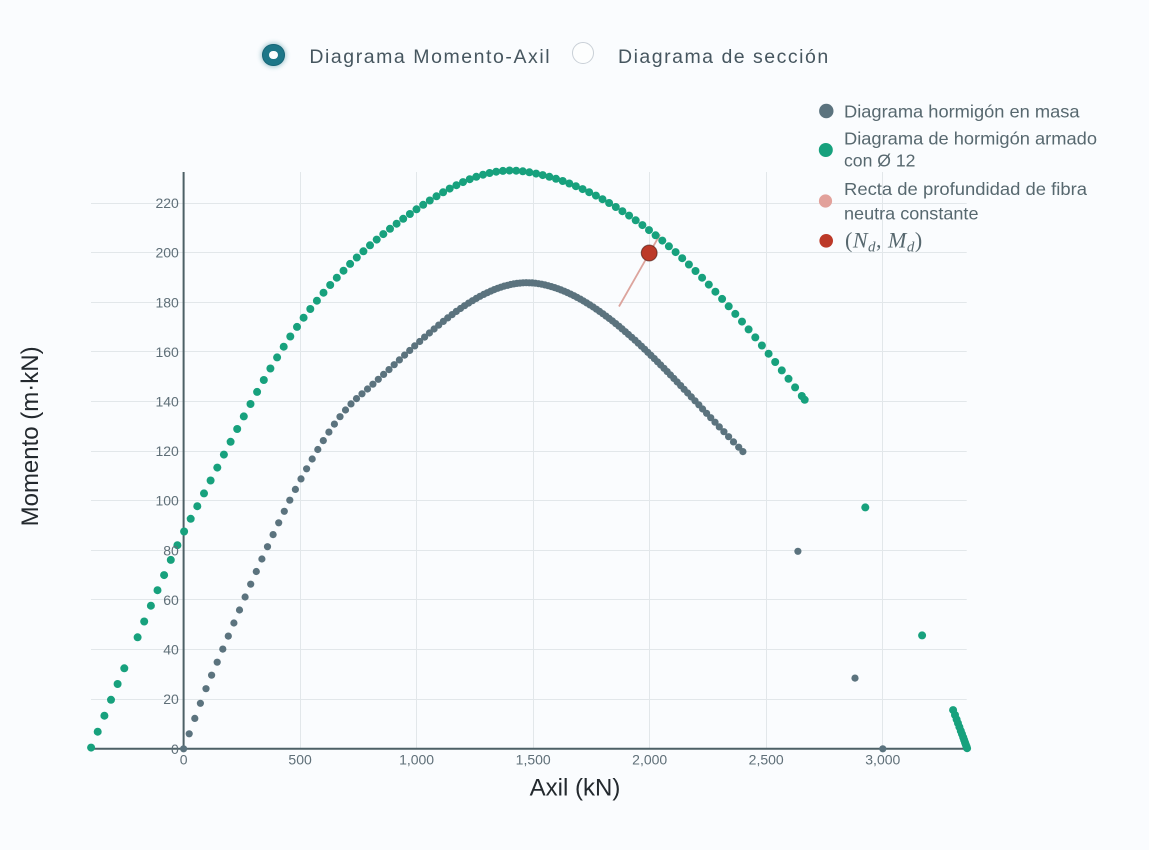 The width and height of the screenshot is (1149, 850). What do you see at coordinates (171, 550) in the screenshot?
I see `svg-text: 80` at bounding box center [171, 550].